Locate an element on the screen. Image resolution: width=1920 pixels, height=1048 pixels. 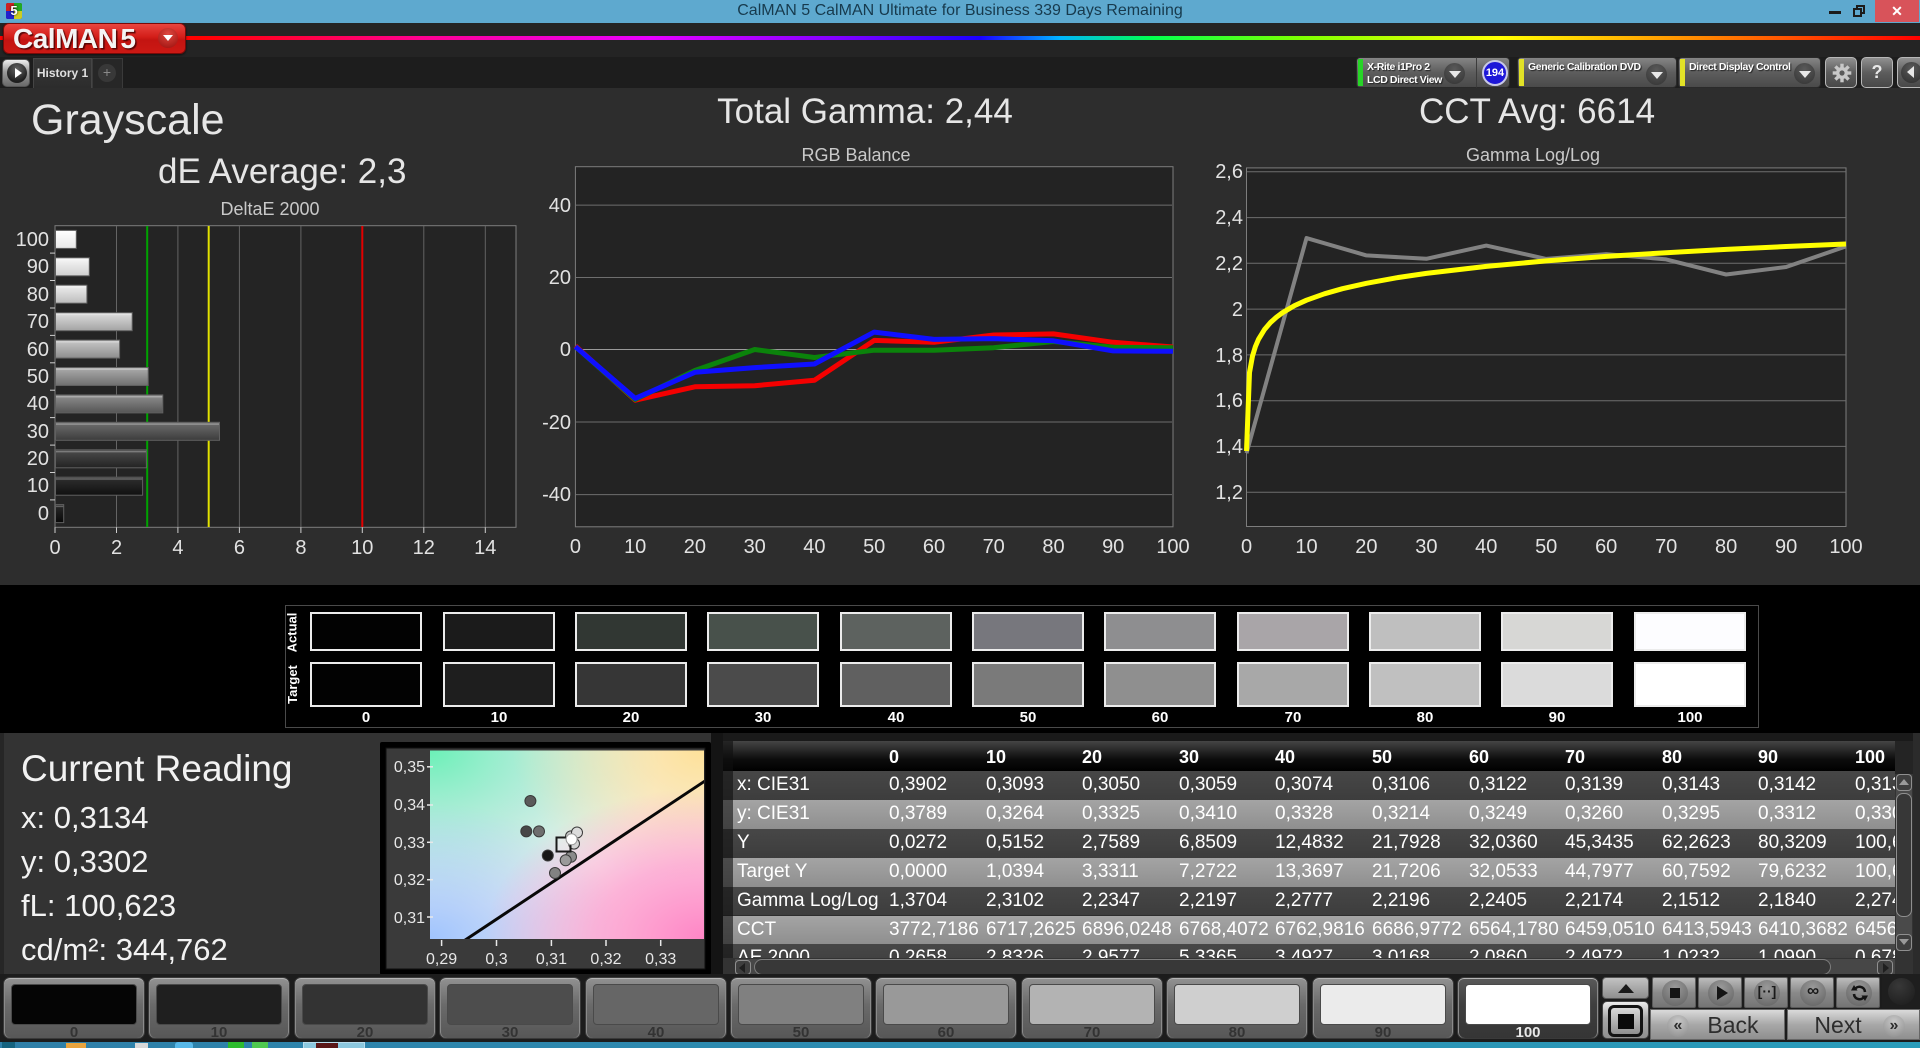
svg-text: -40 is located at coordinates (556, 495).